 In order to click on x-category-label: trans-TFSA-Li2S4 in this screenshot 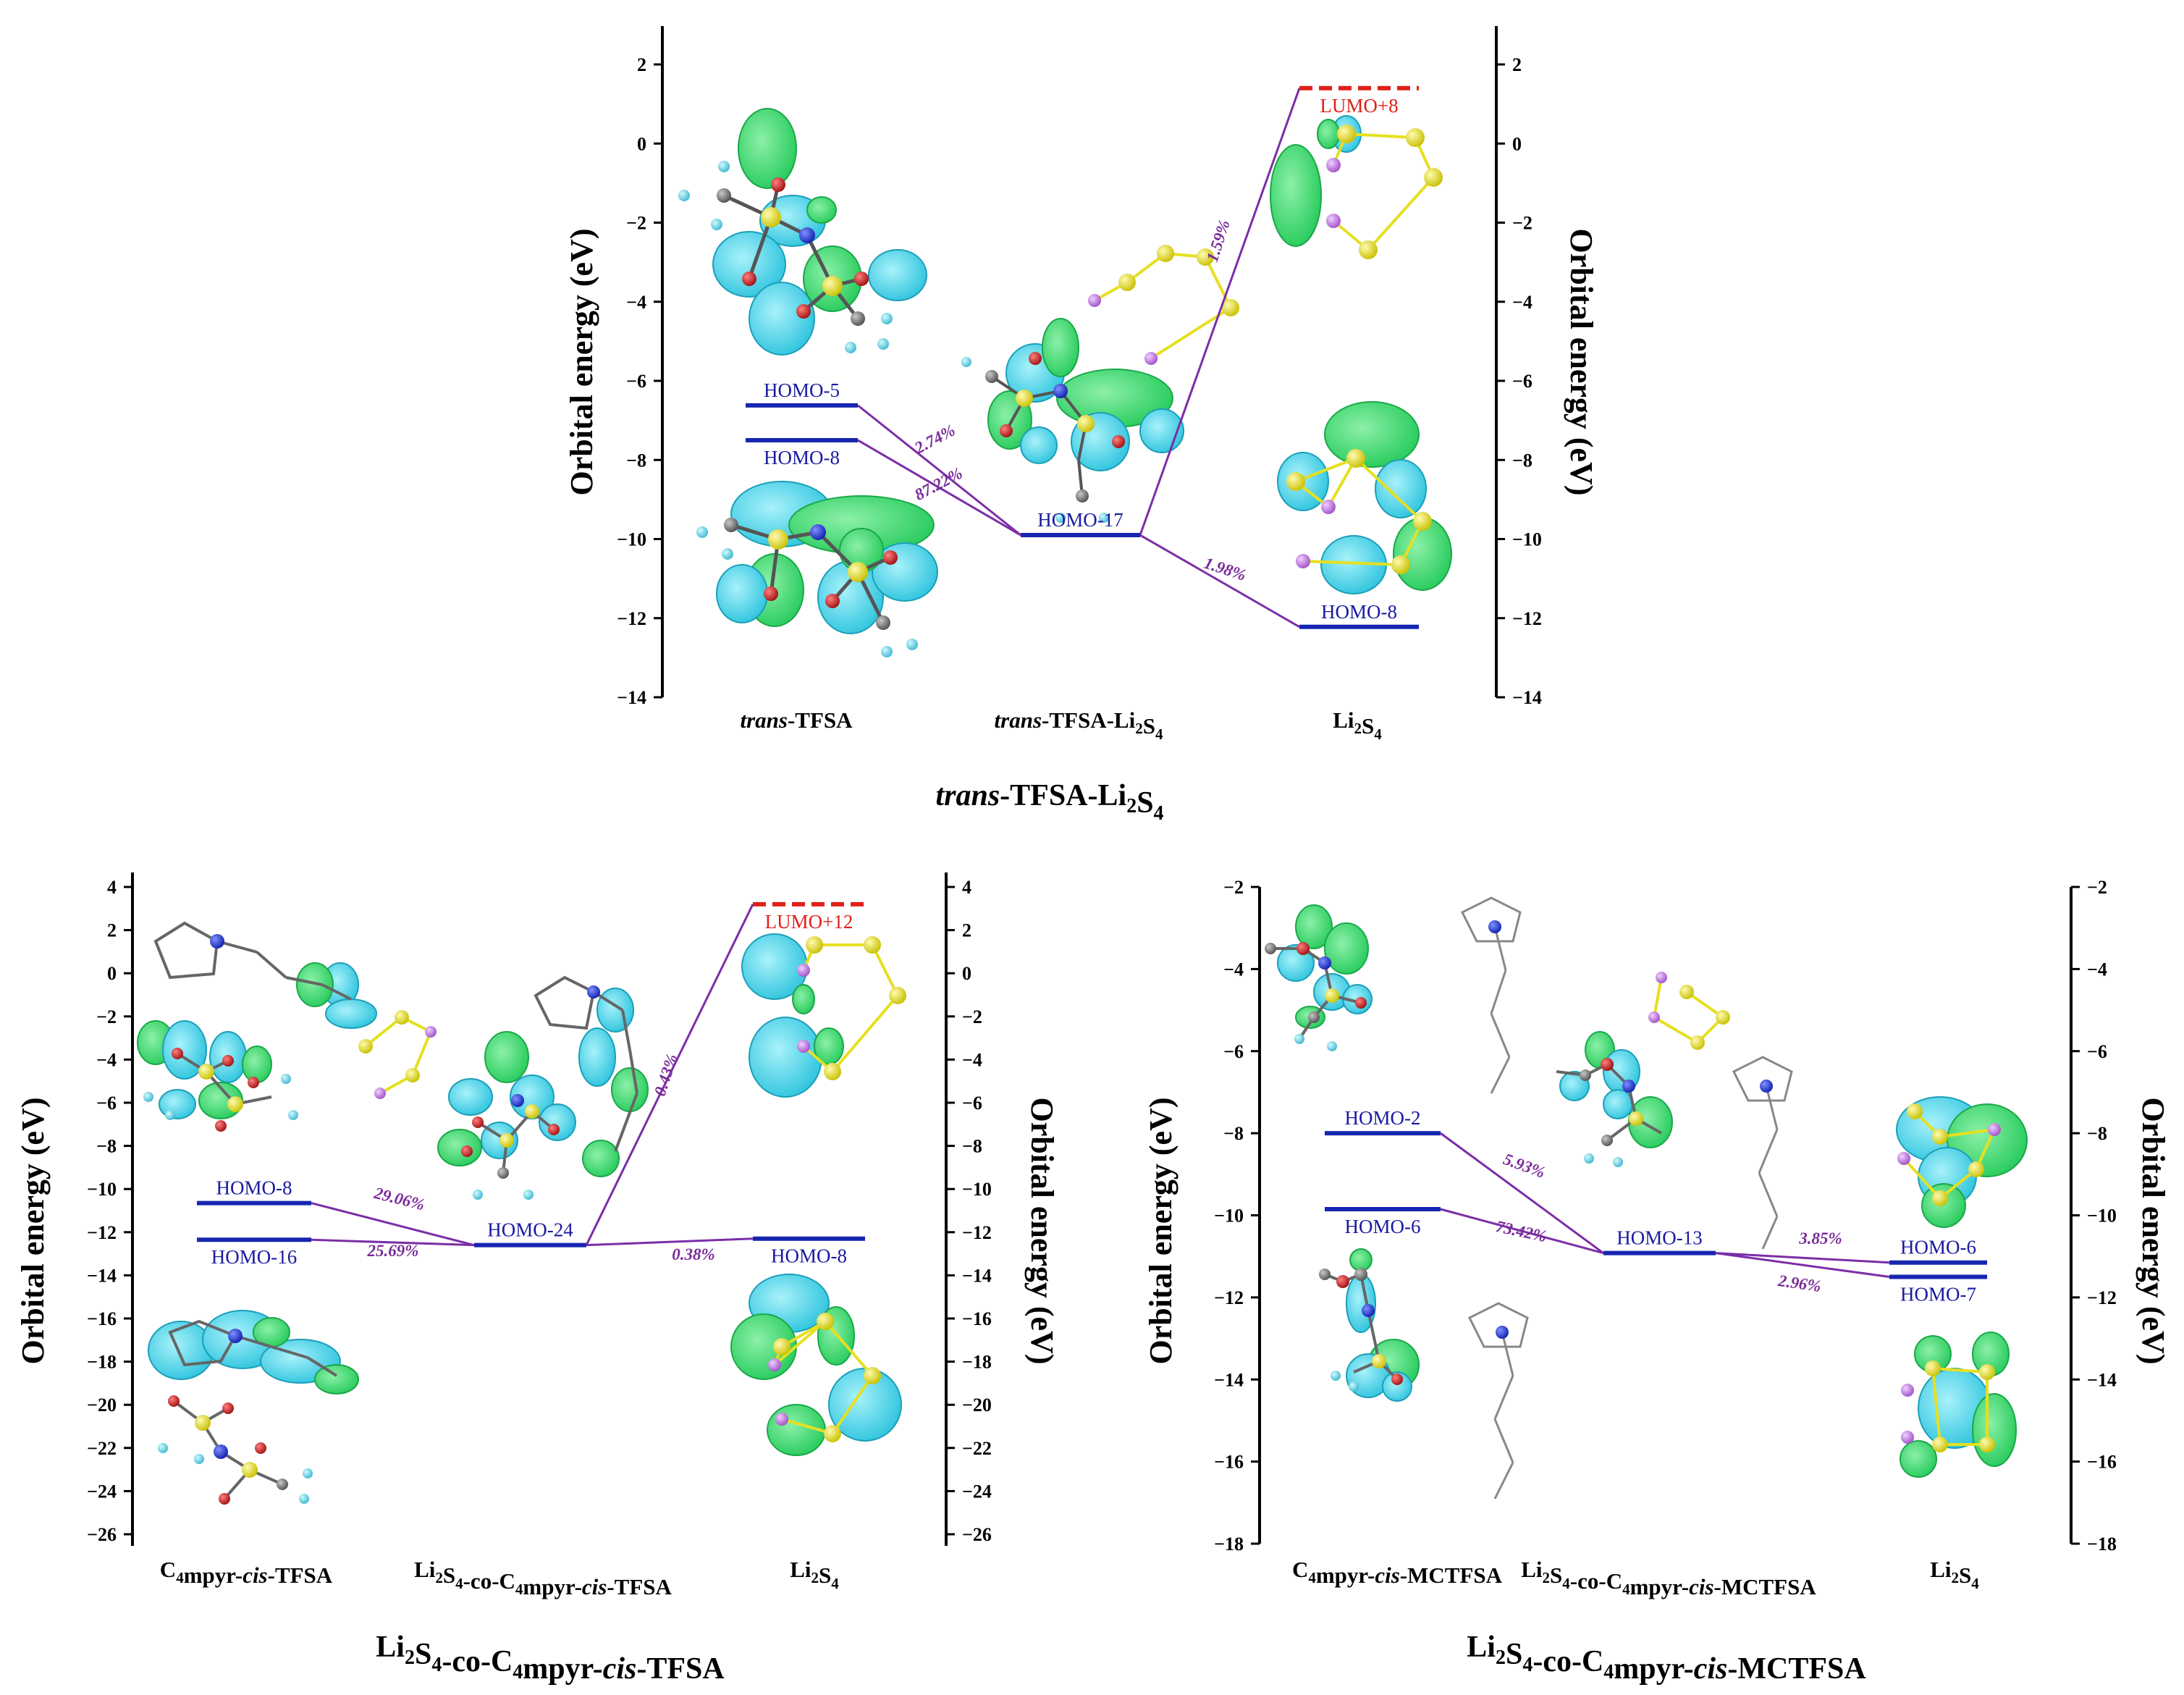, I will do `click(1079, 725)`.